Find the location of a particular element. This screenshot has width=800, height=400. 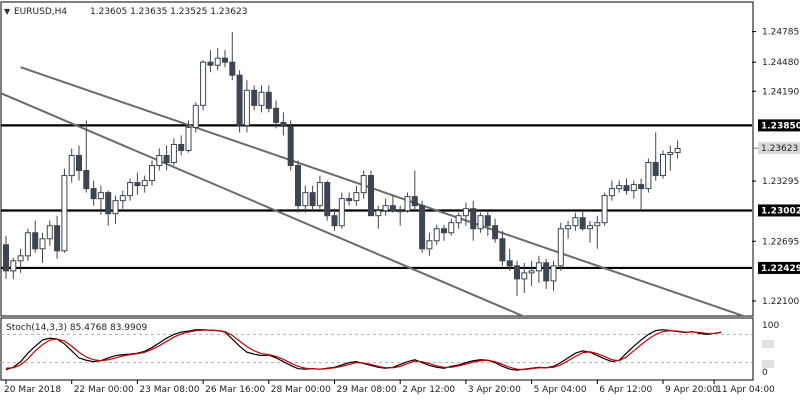

stochastic-series is located at coordinates (363, 350).